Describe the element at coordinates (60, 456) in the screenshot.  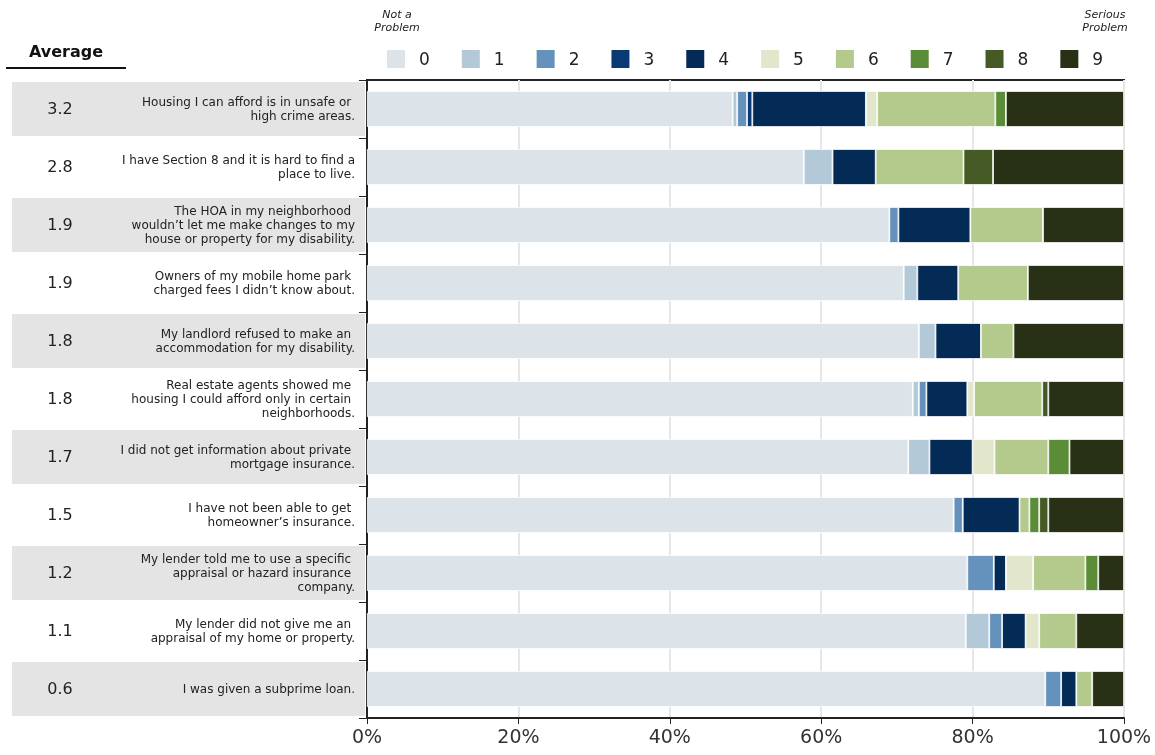
I see `text: 1.7` at that location.